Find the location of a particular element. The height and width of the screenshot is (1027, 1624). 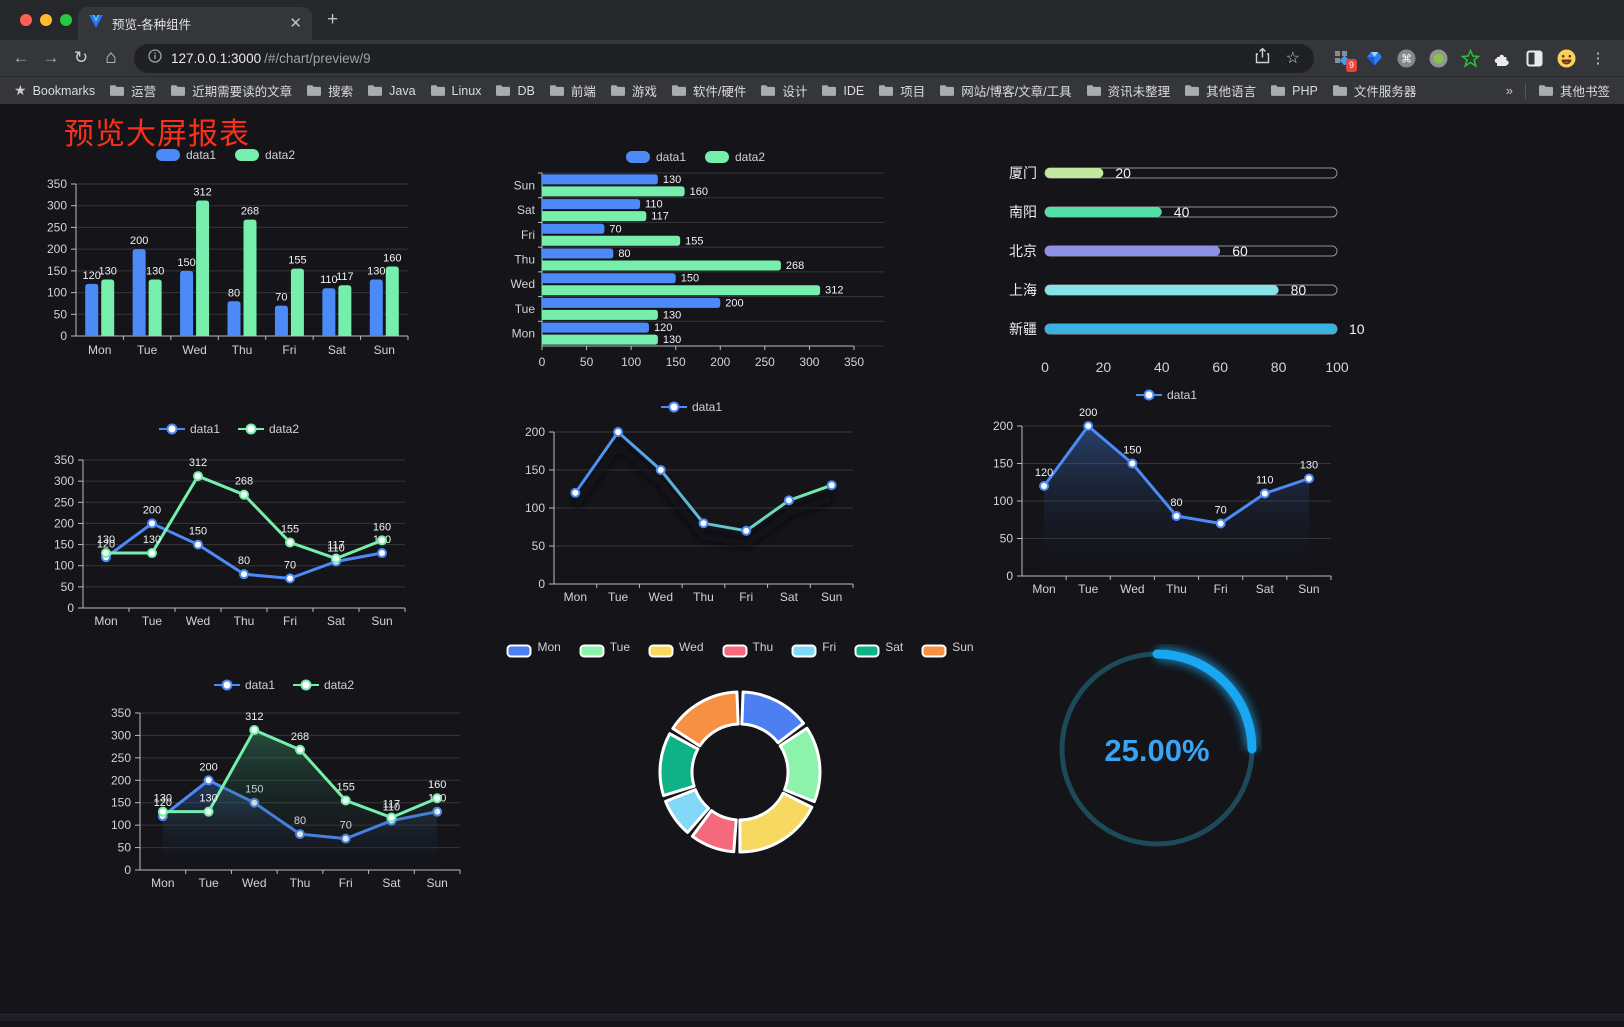

legend-item: Wed is located at coordinates (676, 647).